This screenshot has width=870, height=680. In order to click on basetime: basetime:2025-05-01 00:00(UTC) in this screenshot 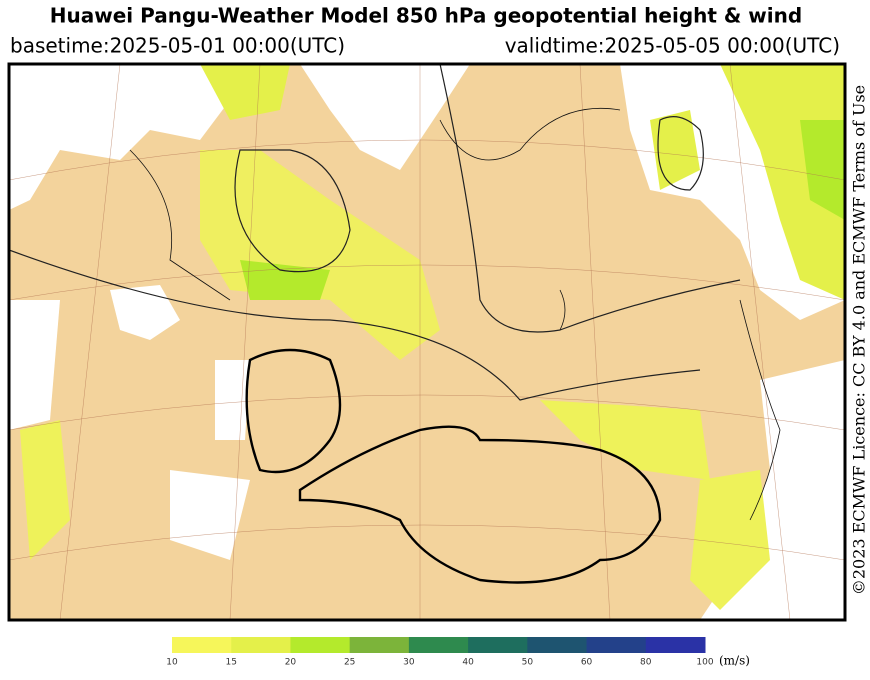, I will do `click(177, 46)`.